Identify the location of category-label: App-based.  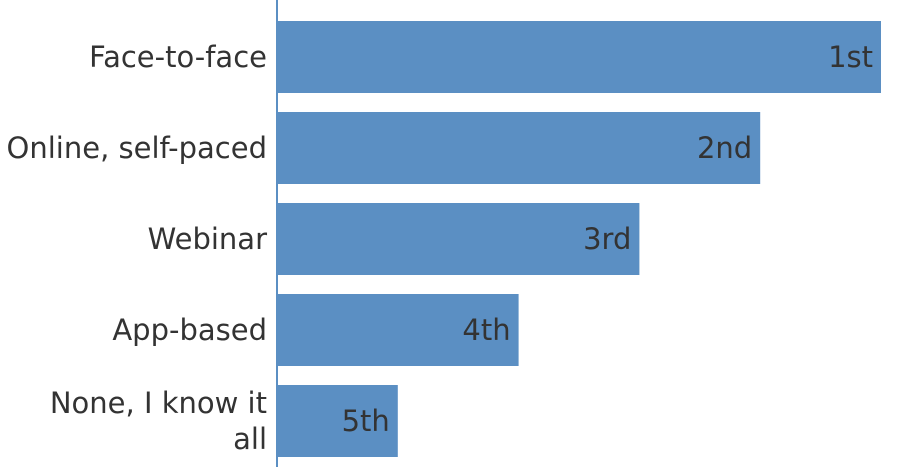
(189, 330).